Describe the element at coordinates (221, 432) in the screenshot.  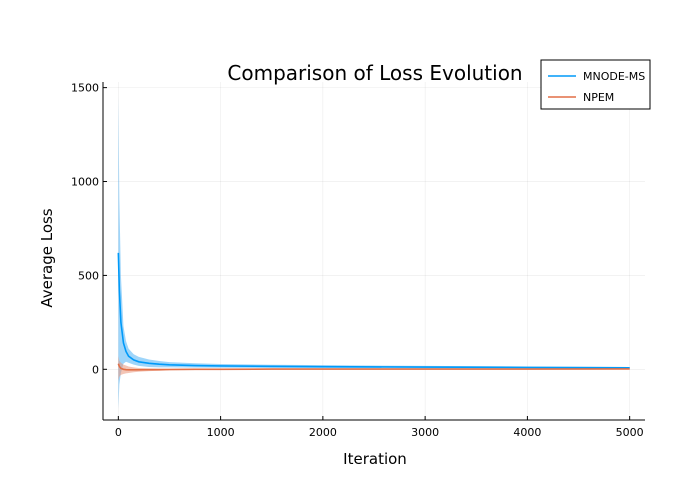
I see `x-tick-label: 1000` at that location.